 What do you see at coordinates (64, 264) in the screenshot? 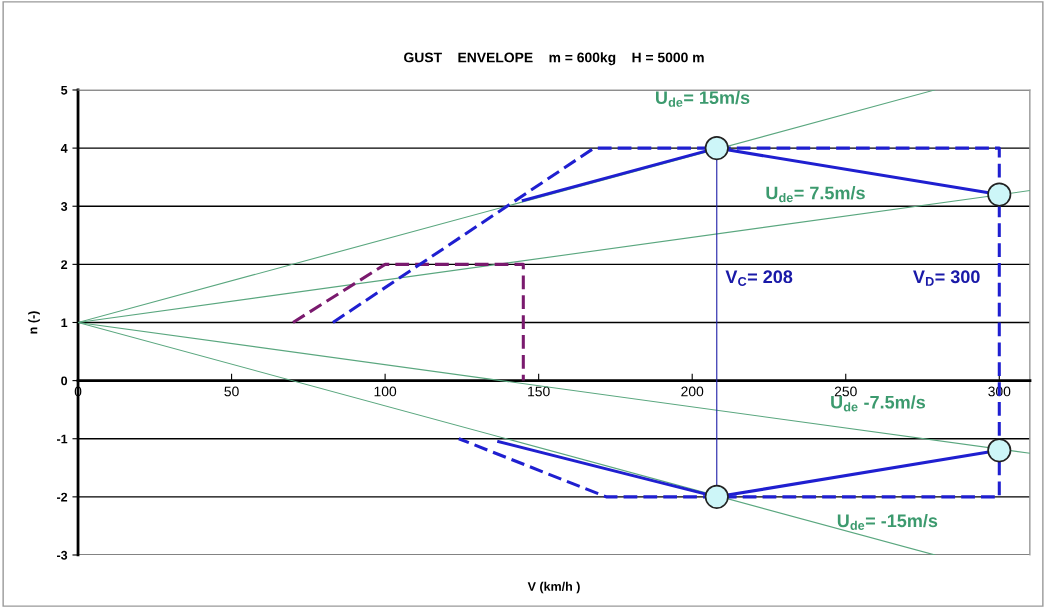
I see `y-tick-label: 2` at bounding box center [64, 264].